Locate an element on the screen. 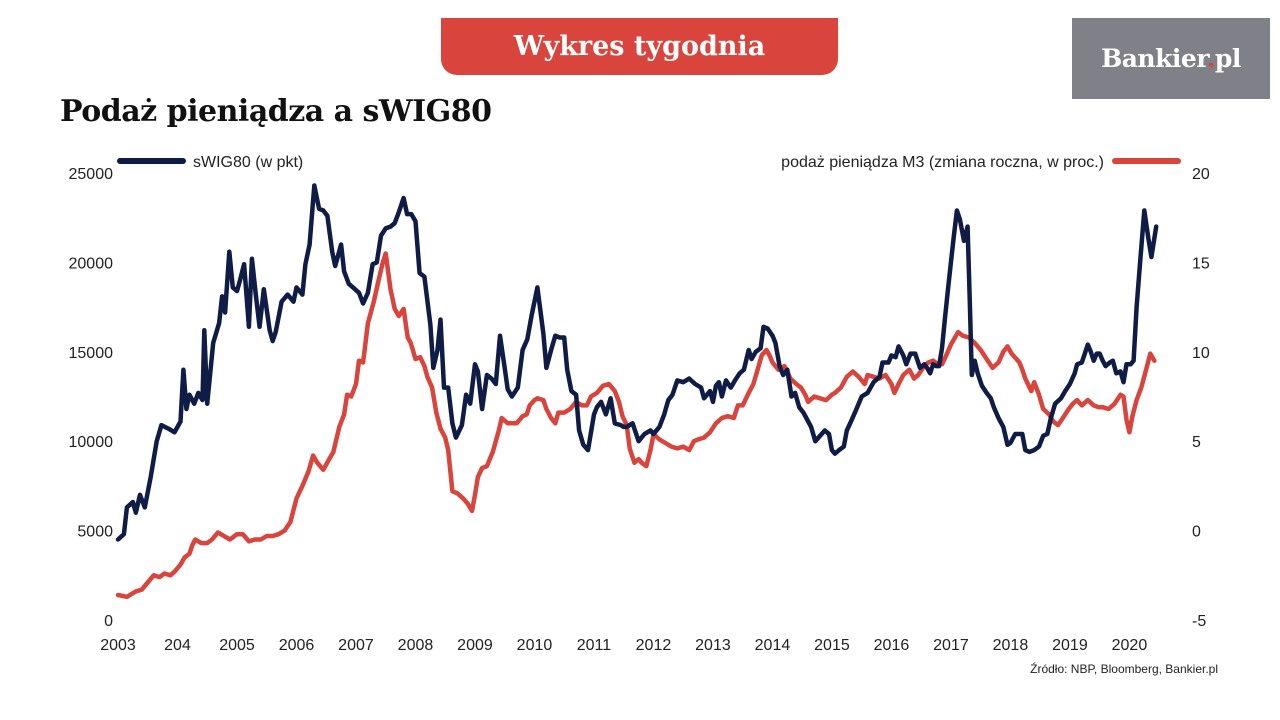  logo-text: Bankier.pl is located at coordinates (1171, 58).